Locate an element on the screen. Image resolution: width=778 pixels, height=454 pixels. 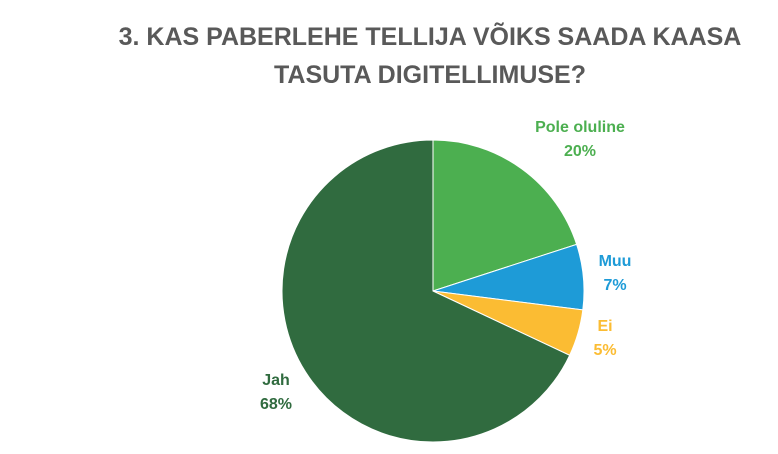
slice-value-label: 5% is located at coordinates (604, 350).